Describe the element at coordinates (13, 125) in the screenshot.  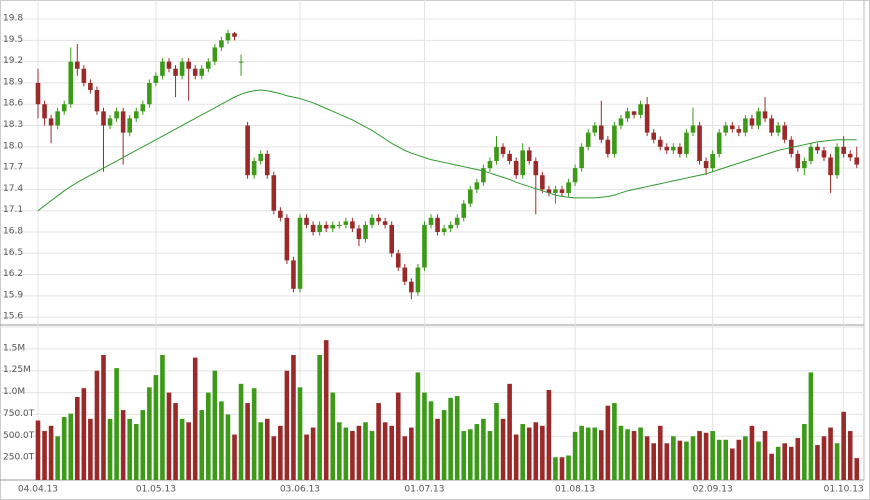
I see `y-tick-label: 18.3` at that location.